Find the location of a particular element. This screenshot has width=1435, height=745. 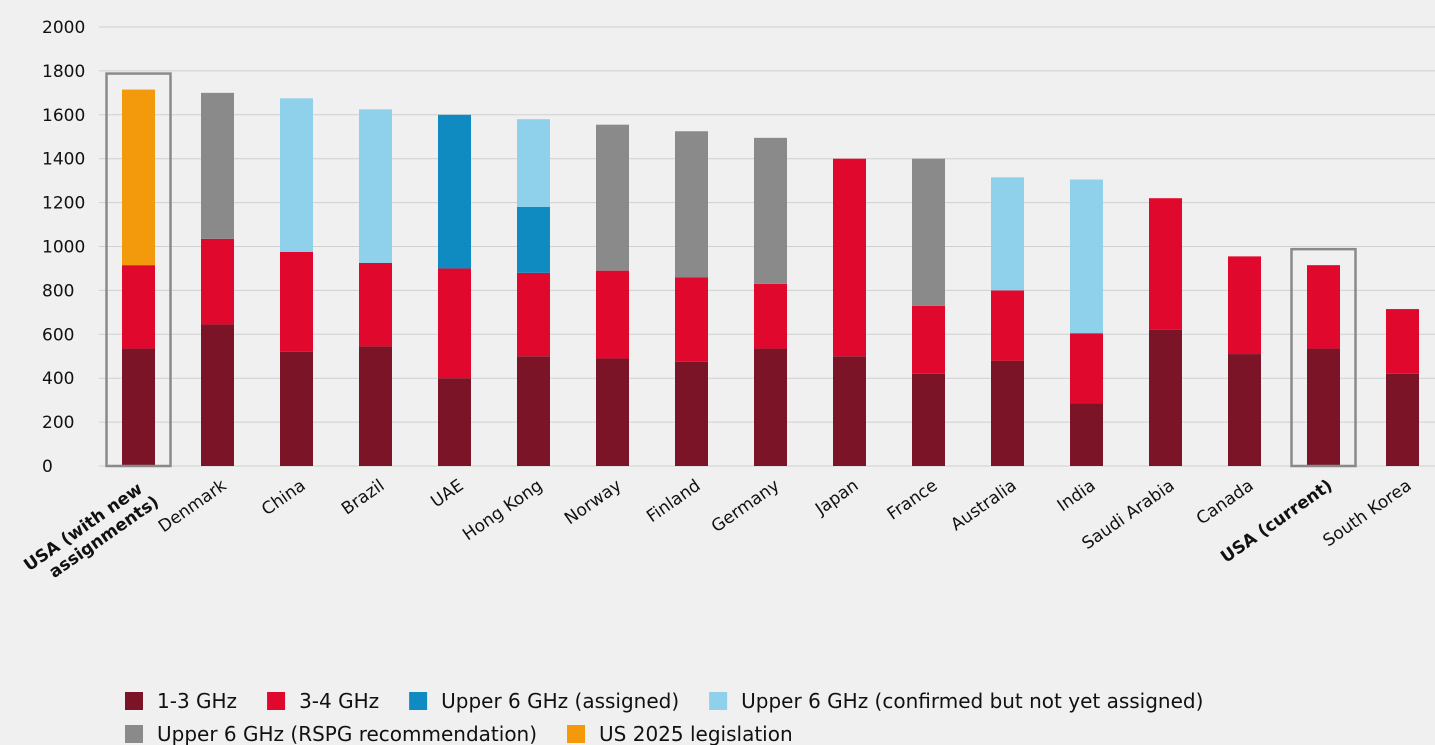

y-tick-label: 1800 is located at coordinates (63, 72).